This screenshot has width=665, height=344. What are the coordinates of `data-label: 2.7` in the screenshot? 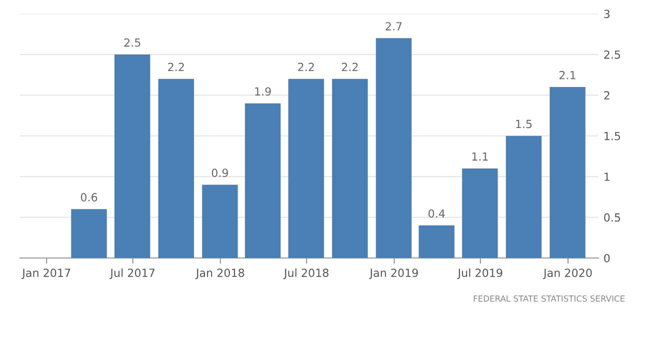 It's located at (394, 26).